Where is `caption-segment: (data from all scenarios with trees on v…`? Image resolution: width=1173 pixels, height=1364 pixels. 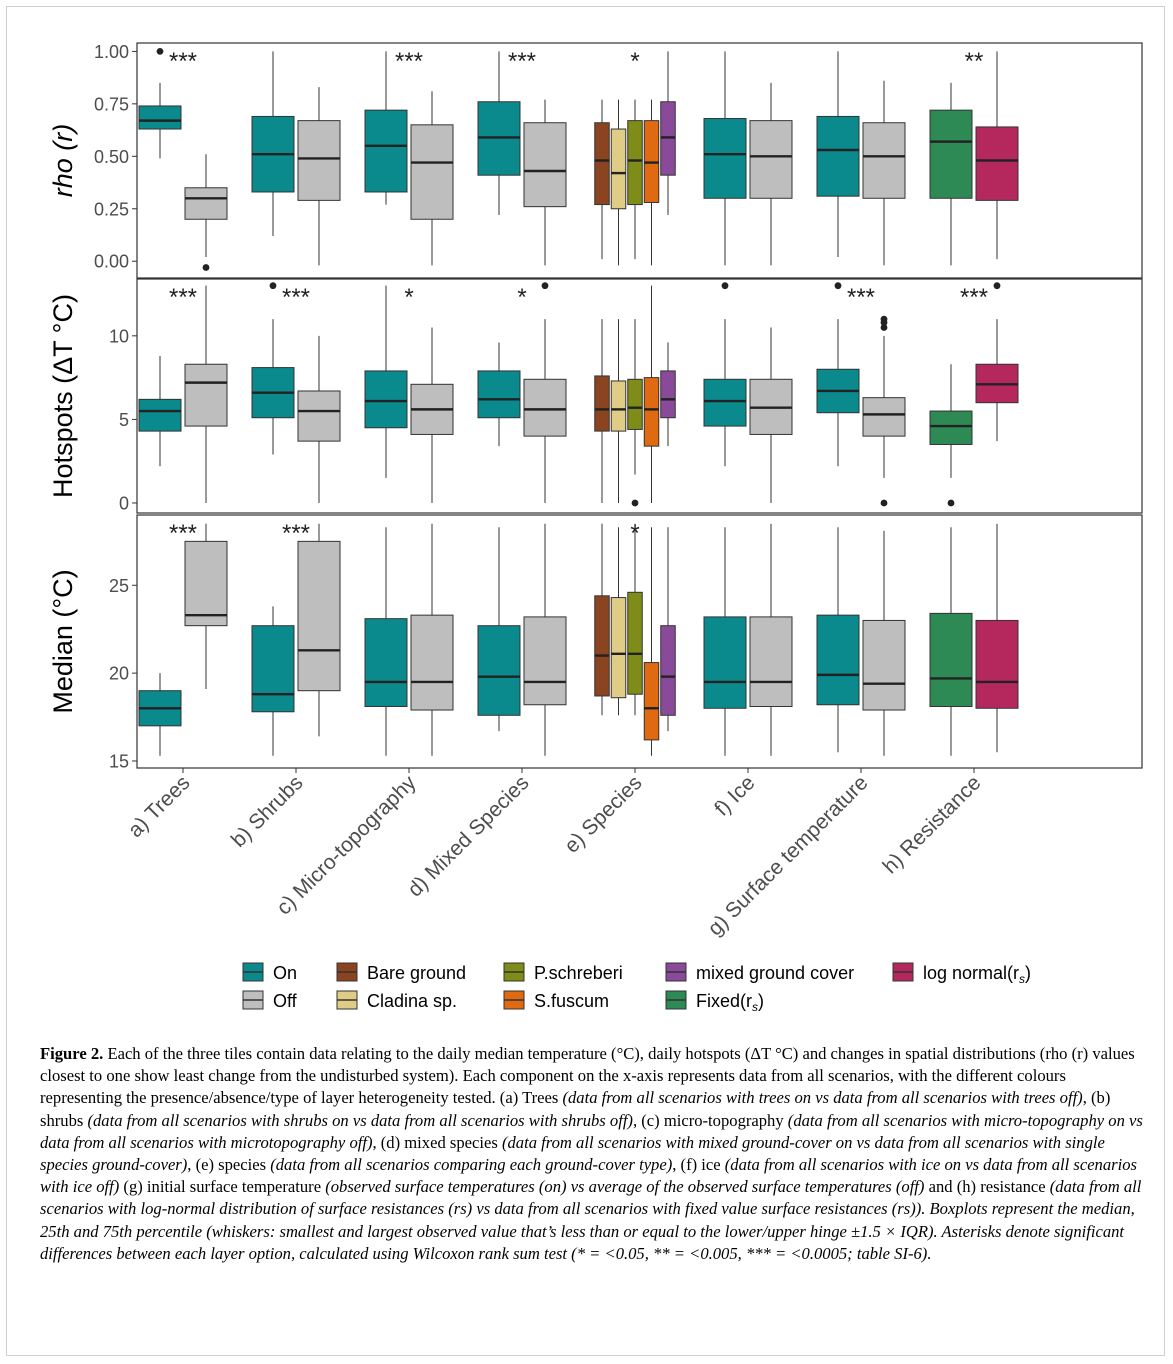 caption-segment: (data from all scenarios with trees on v… is located at coordinates (822, 1098).